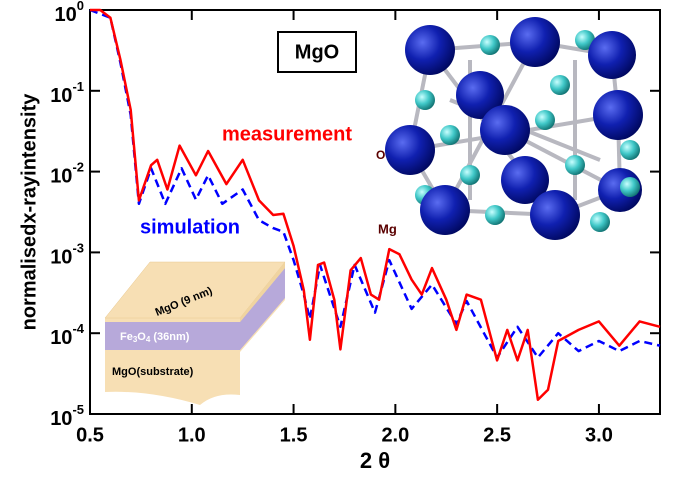 This screenshot has height=482, width=675. Describe the element at coordinates (78, 409) in the screenshot. I see `y-tick-exp: -5` at that location.